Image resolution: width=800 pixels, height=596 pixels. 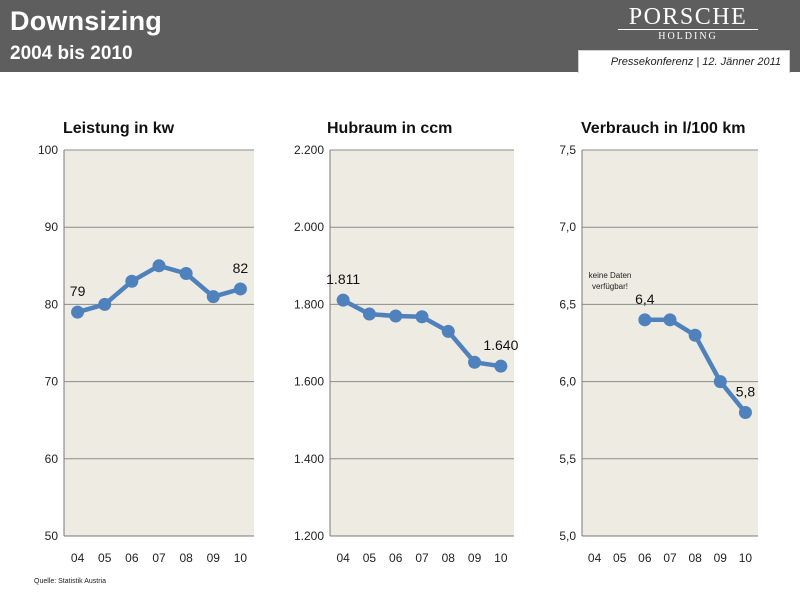 What do you see at coordinates (52, 459) in the screenshot?
I see `chart-1-y-tick-label: 60` at bounding box center [52, 459].